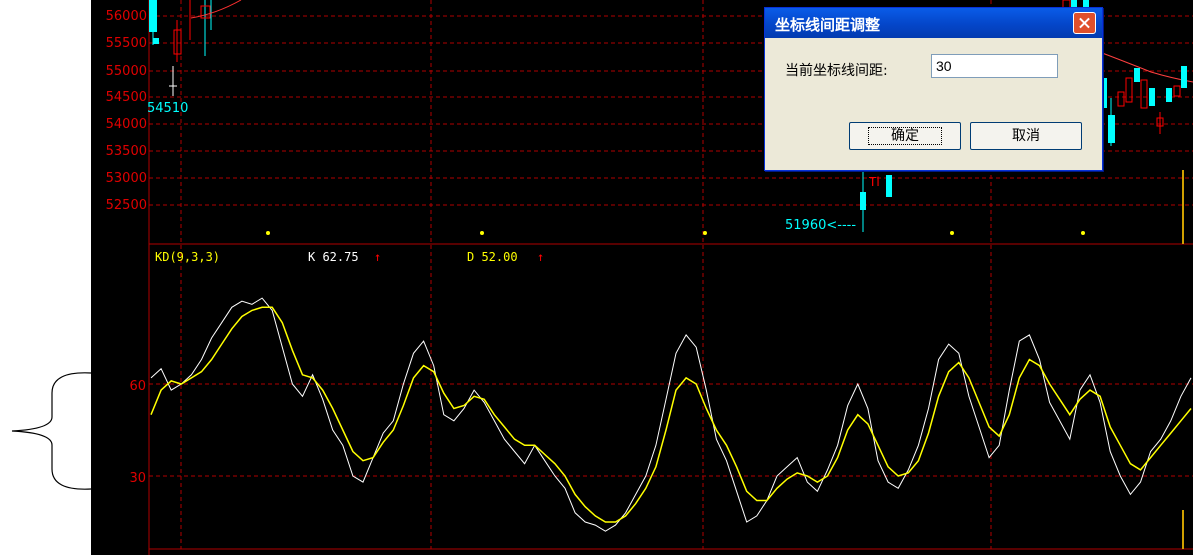 This screenshot has height=555, width=1193. I want to click on brace-shape, so click(51, 431).